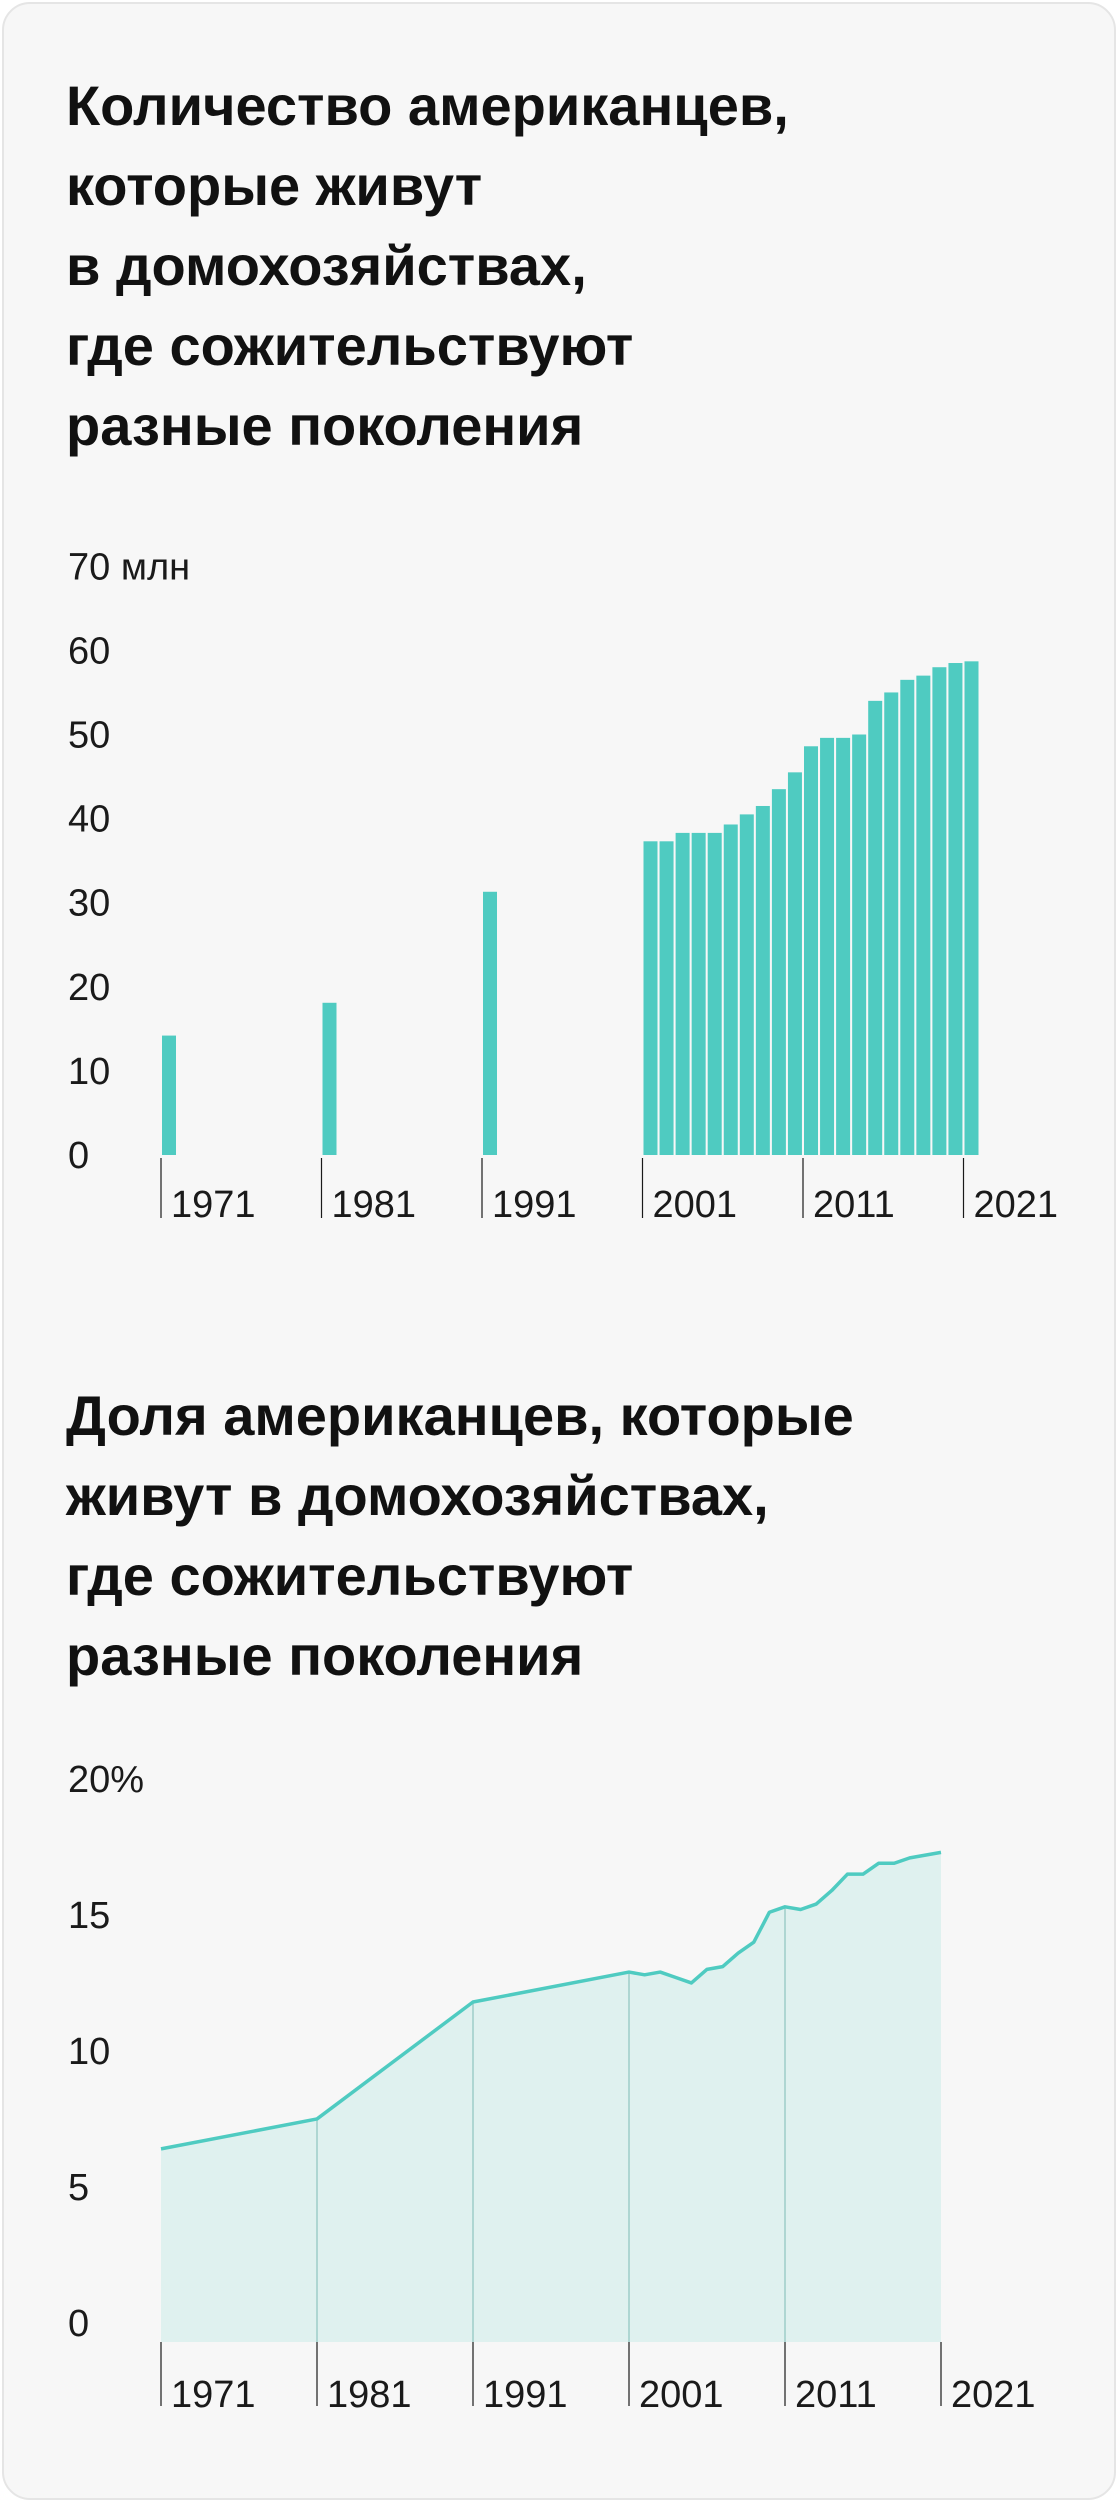 Image resolution: width=1120 pixels, height=2504 pixels. Describe the element at coordinates (89, 736) in the screenshot. I see `y-tick-label: 50` at that location.